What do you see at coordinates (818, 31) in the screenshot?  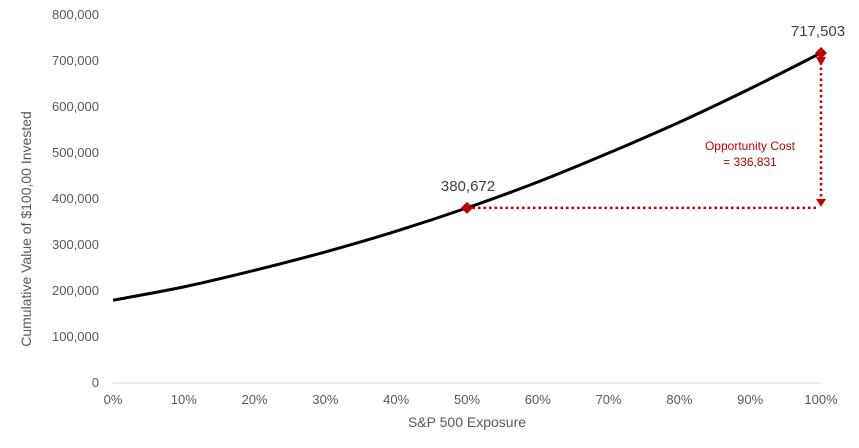 I see `highlight-label: 717,503` at bounding box center [818, 31].